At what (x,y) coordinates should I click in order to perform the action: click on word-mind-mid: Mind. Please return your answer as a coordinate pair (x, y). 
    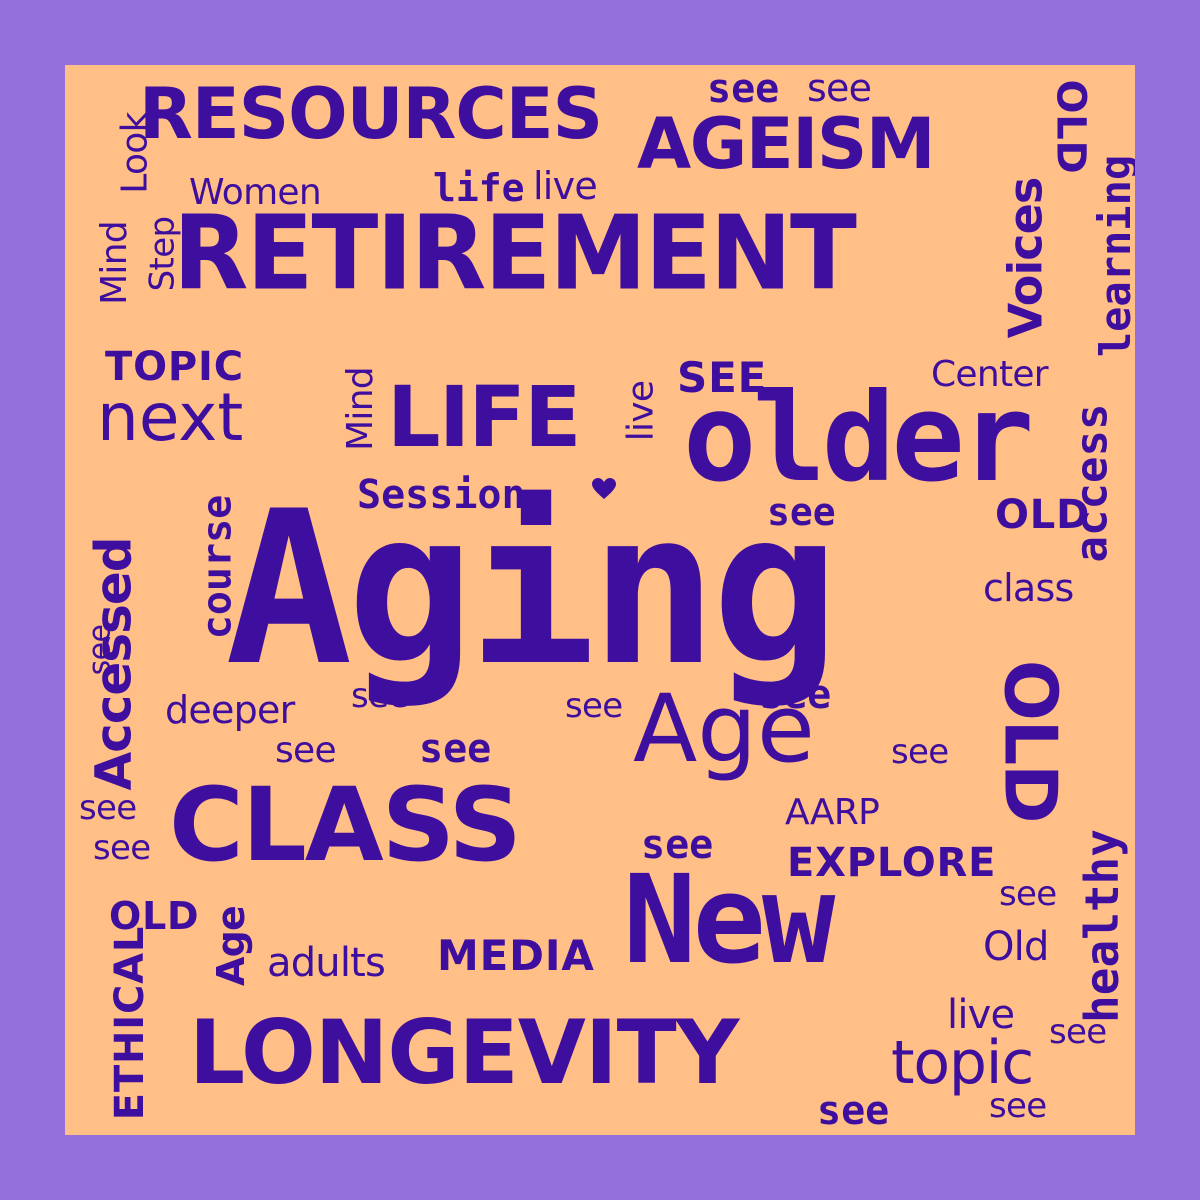
    Looking at the image, I should click on (360, 409).